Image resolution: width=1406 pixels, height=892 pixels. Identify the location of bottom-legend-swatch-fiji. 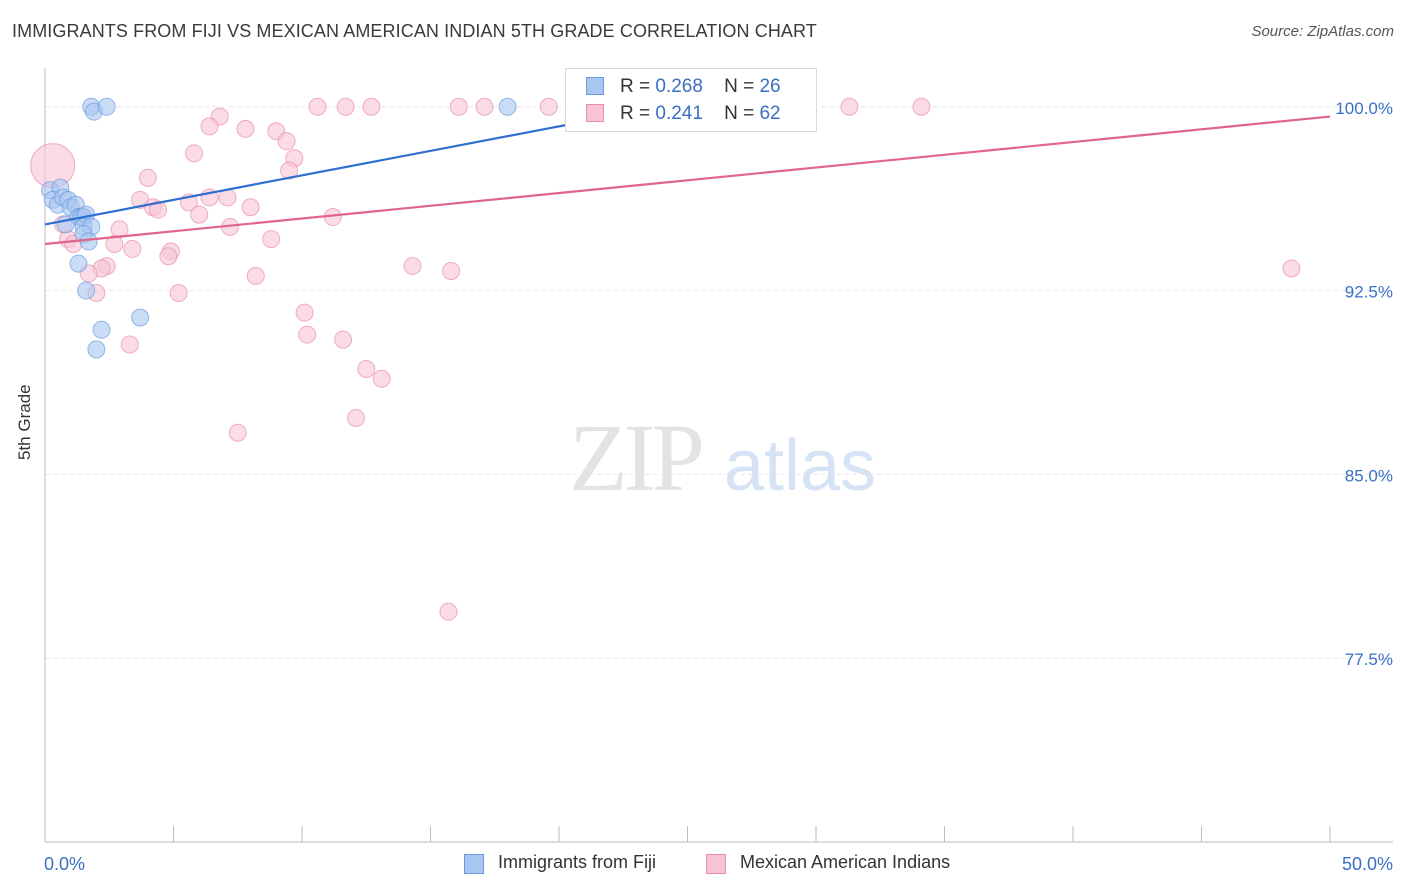
(474, 864).